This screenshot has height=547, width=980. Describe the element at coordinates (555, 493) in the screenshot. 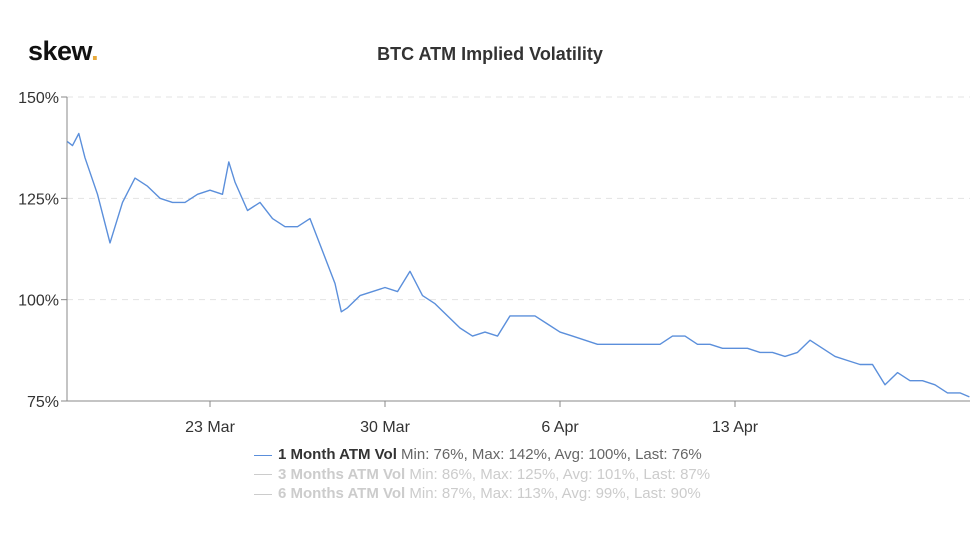

I see `legend-stats: Min: 87%, Max: 113%, Avg: 99%, Last: 90%` at that location.